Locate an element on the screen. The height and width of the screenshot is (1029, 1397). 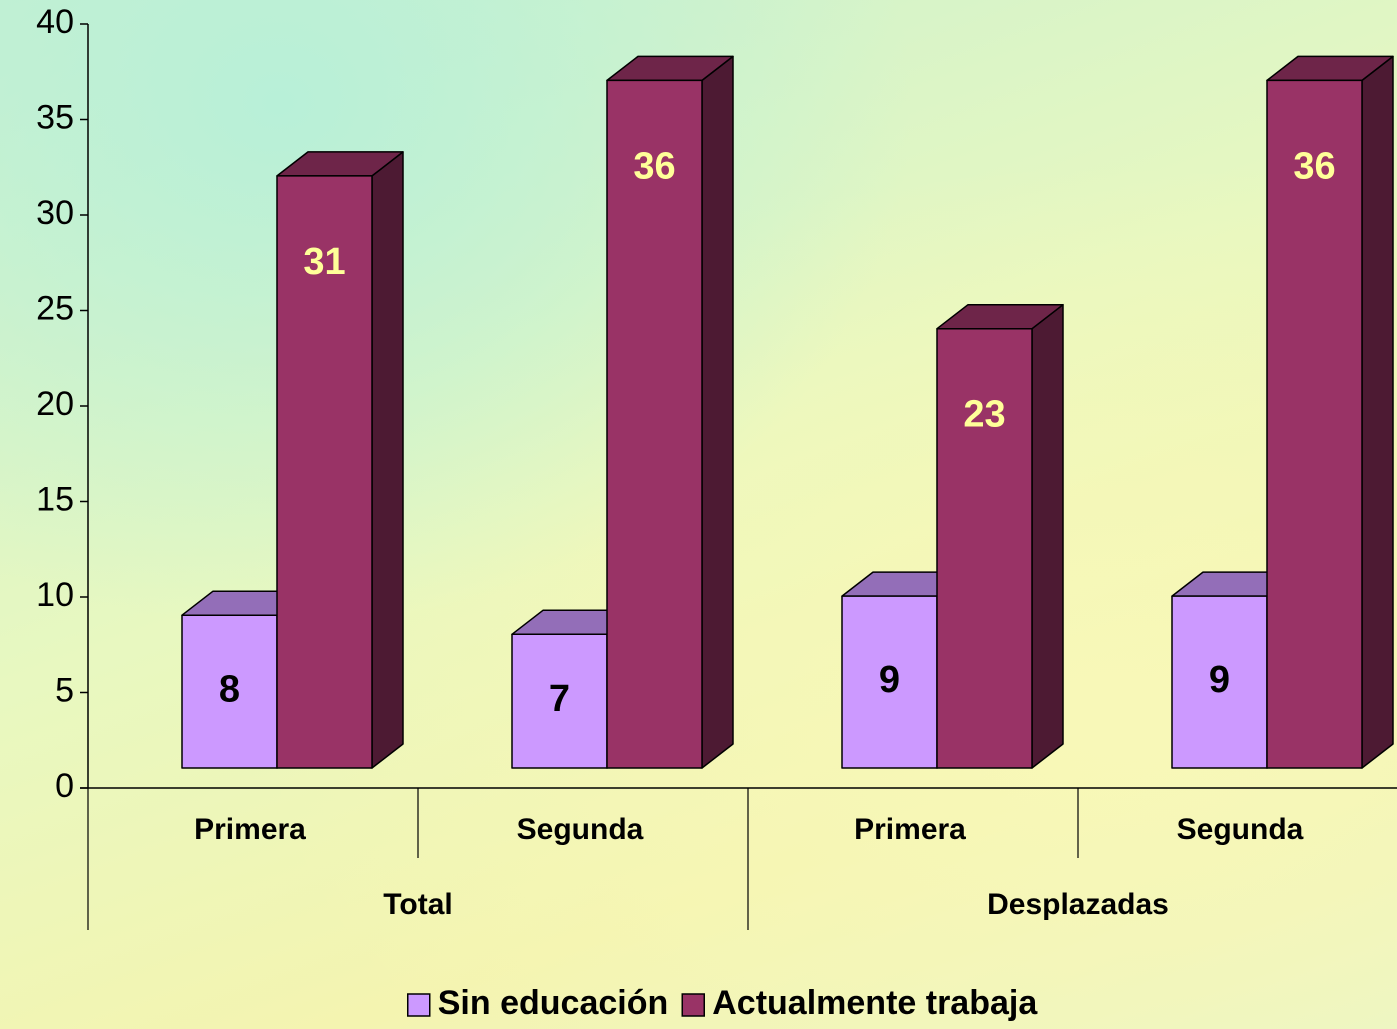
legend-label: Sin educación is located at coordinates (553, 1003).